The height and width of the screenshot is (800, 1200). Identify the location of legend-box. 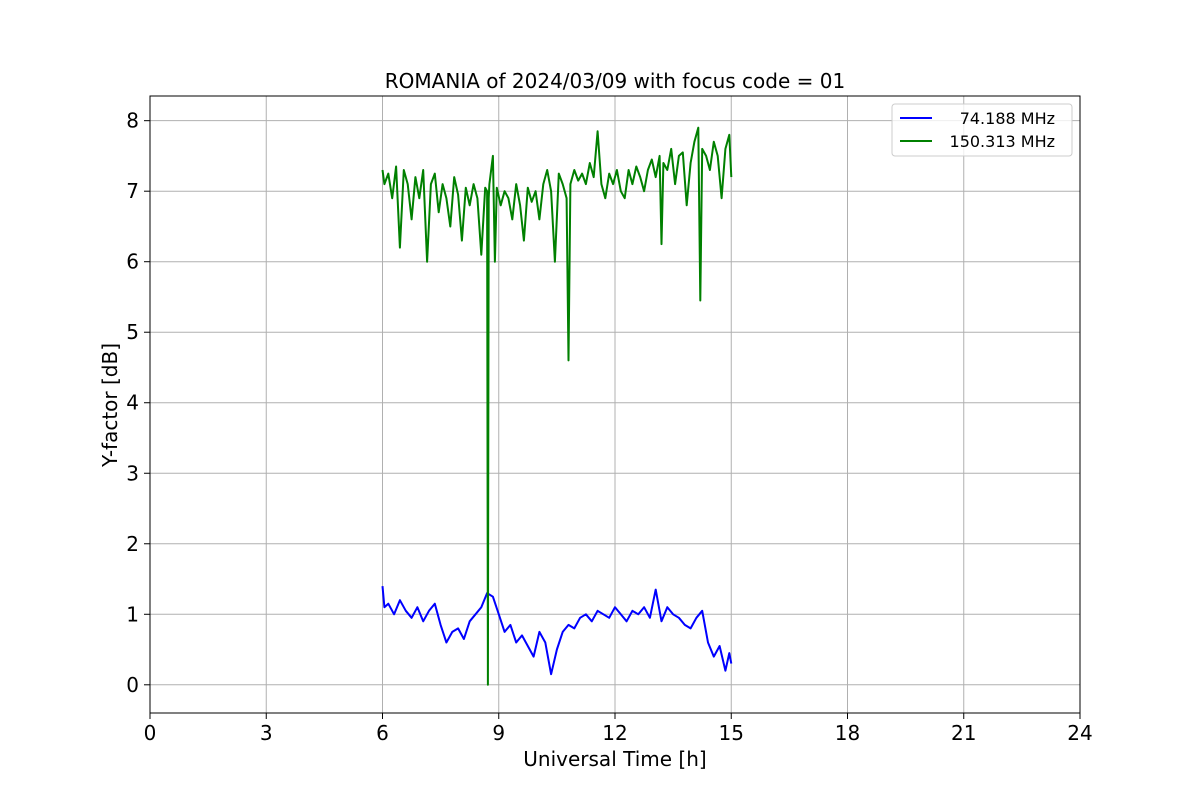
(982, 130).